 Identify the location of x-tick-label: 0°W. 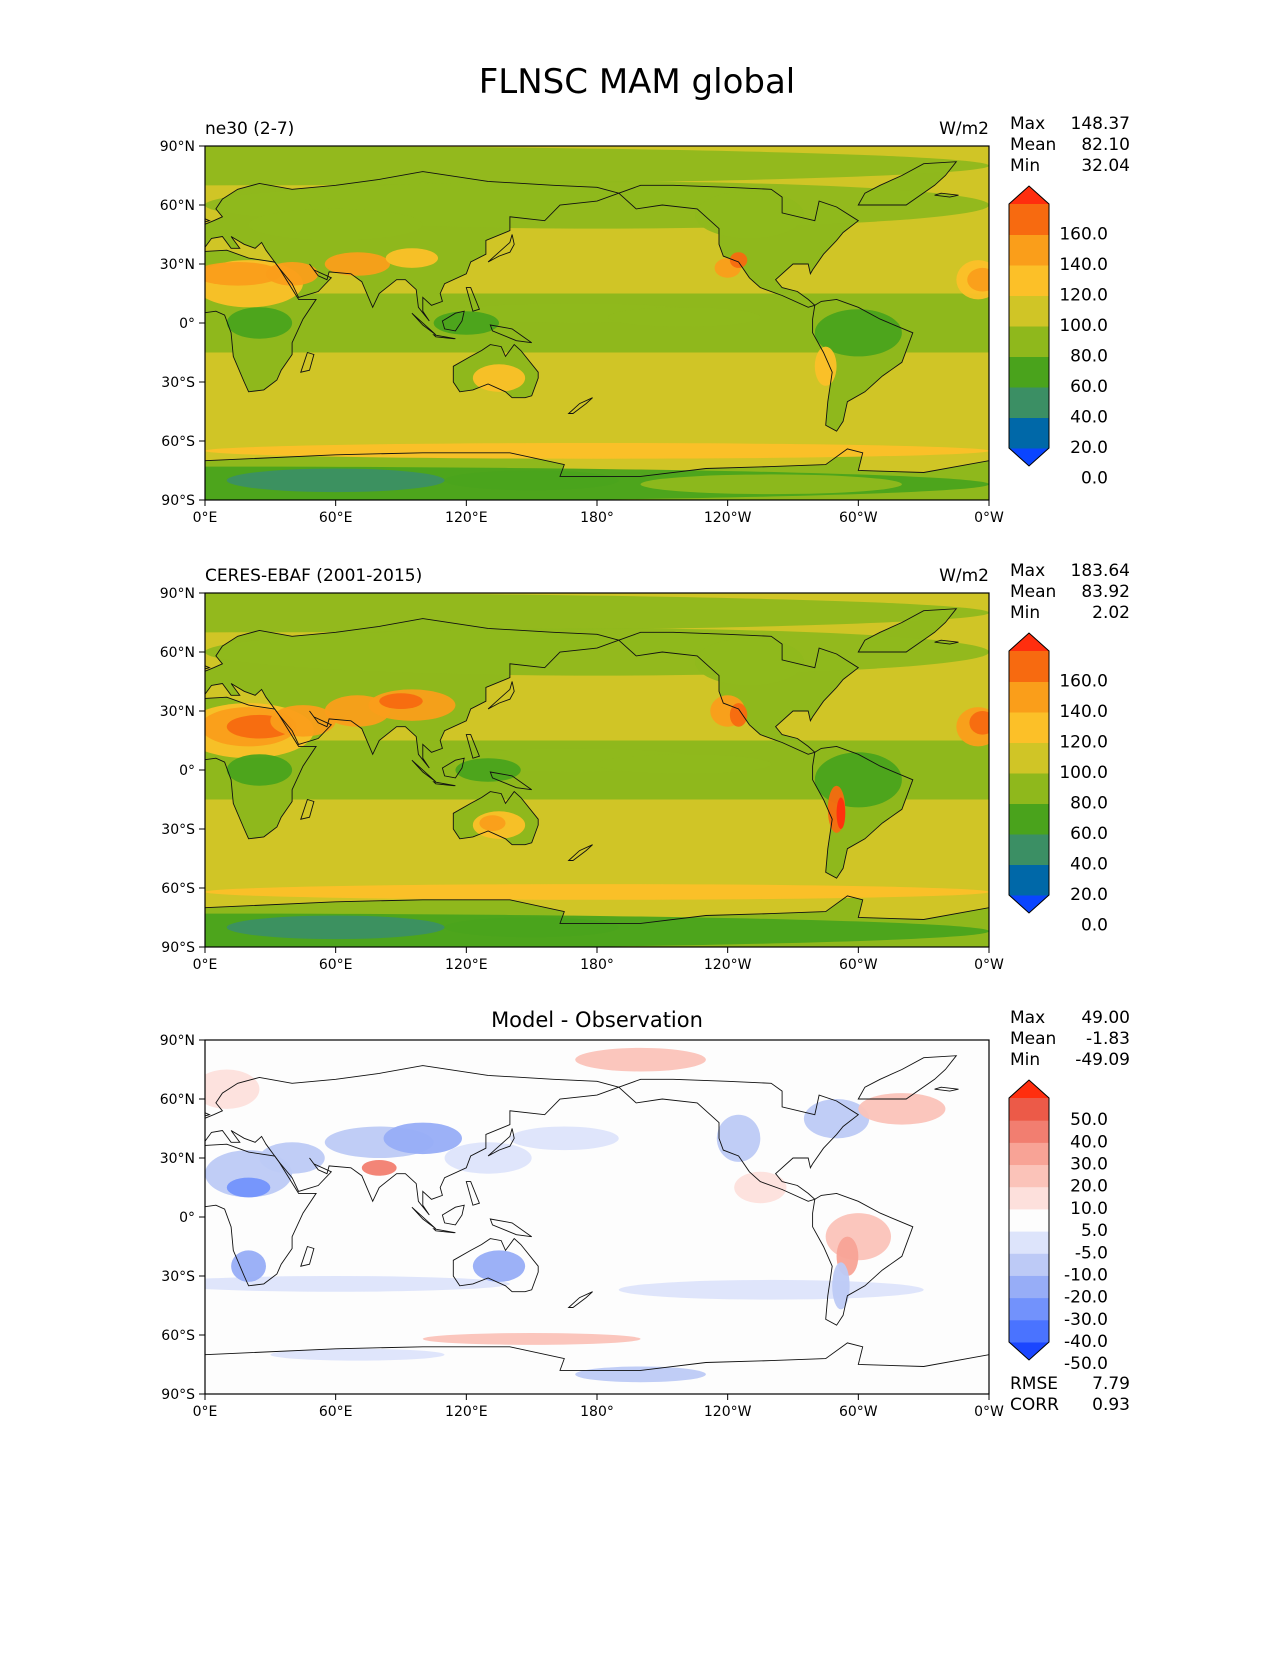
(989, 965).